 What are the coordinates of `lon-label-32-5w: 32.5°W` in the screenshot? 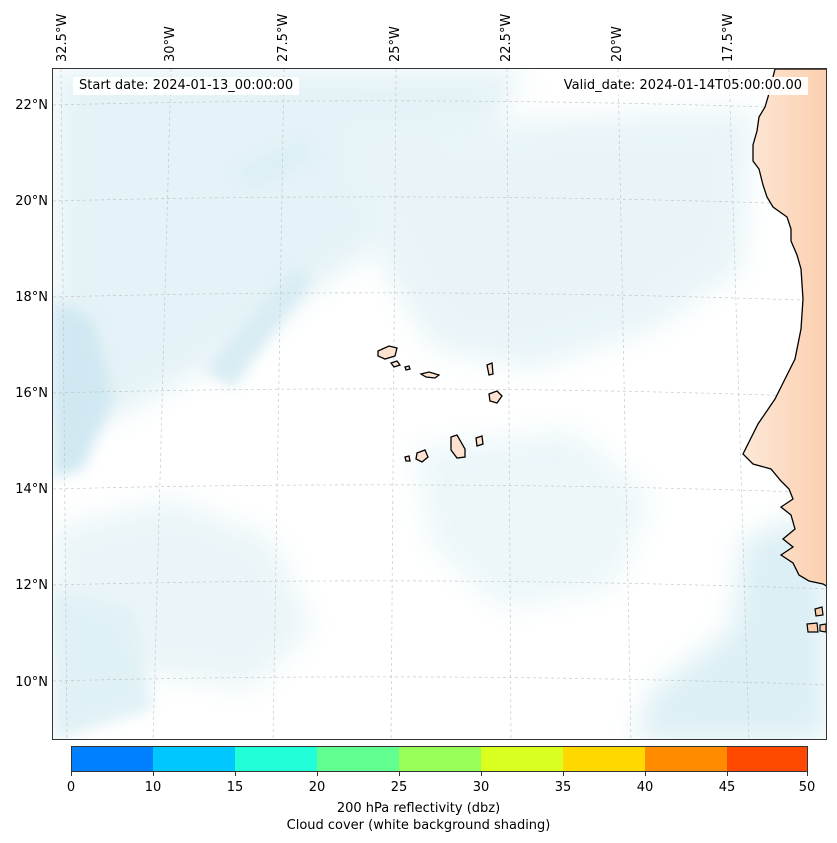 It's located at (62, 37).